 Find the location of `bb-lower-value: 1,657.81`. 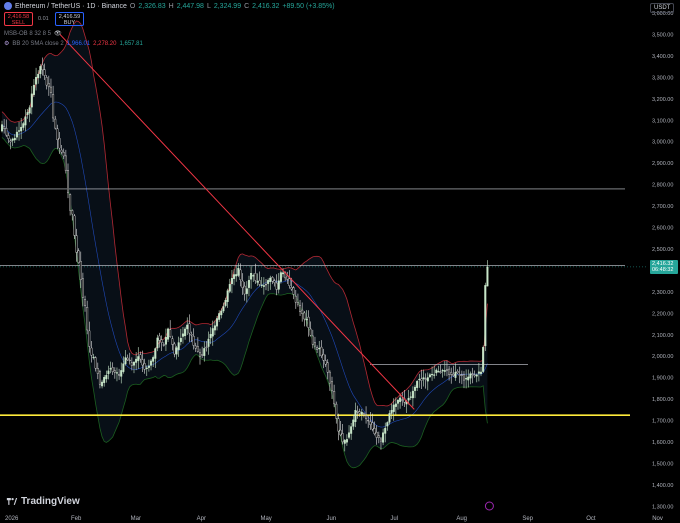

bb-lower-value: 1,657.81 is located at coordinates (131, 43).